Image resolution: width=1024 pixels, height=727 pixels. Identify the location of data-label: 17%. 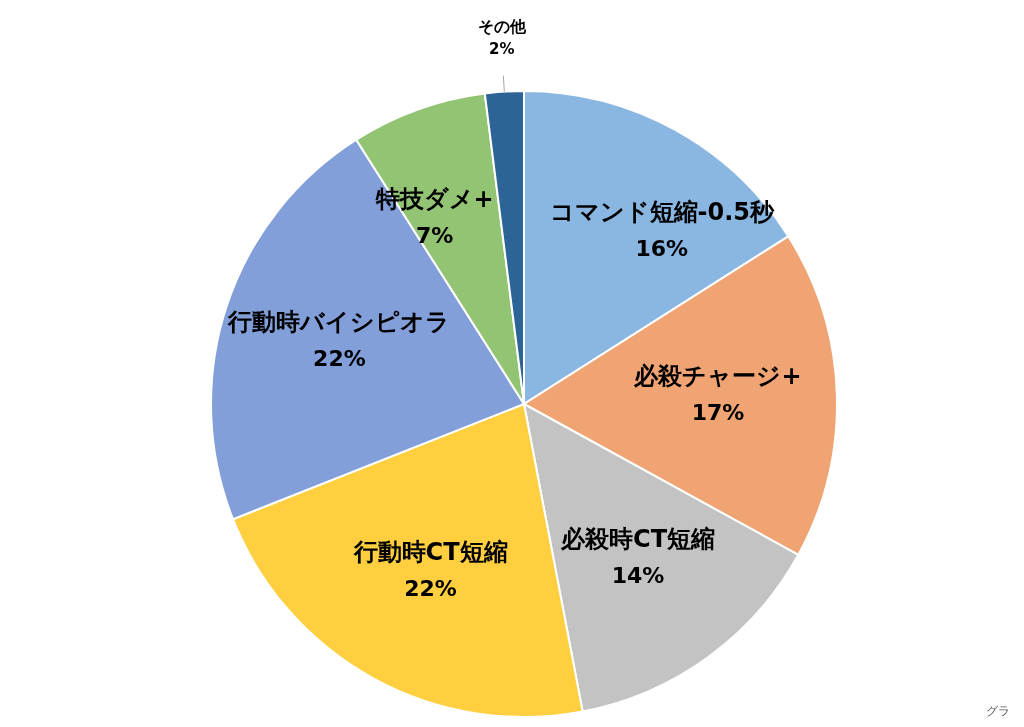
(718, 412).